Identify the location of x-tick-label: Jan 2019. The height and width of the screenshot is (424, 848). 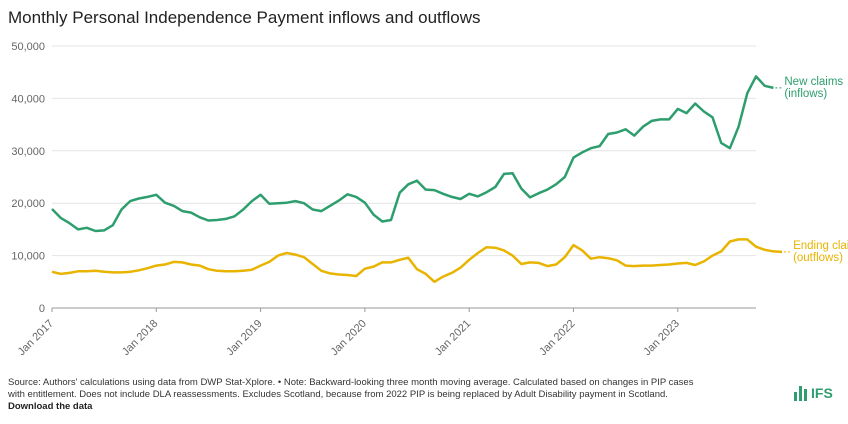
(244, 338).